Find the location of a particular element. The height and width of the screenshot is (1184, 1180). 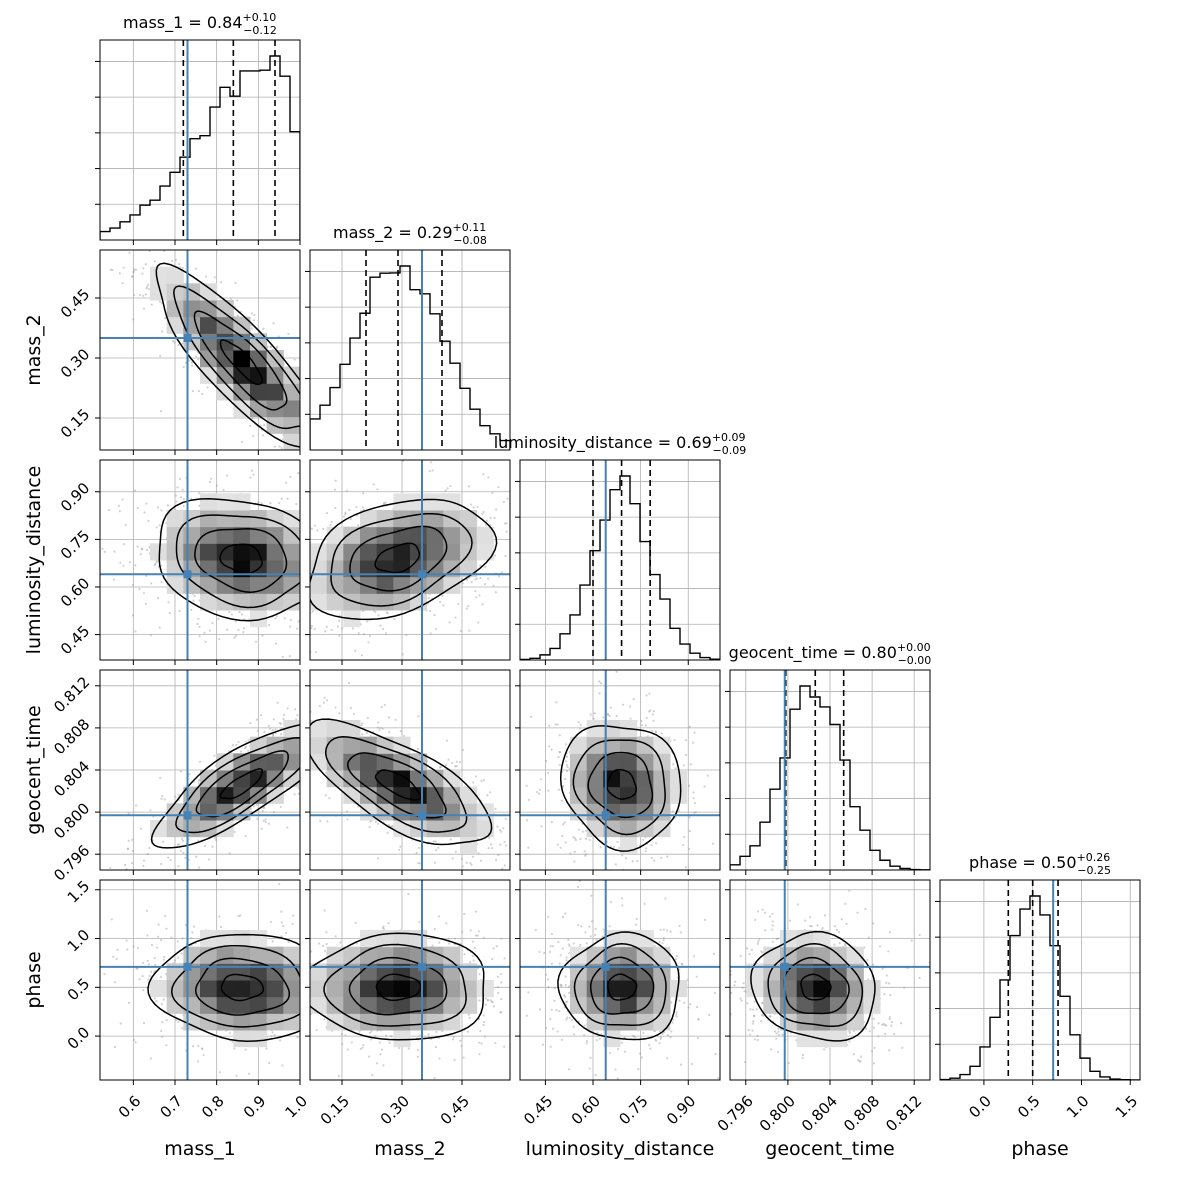

density-cells is located at coordinates (225, 560).